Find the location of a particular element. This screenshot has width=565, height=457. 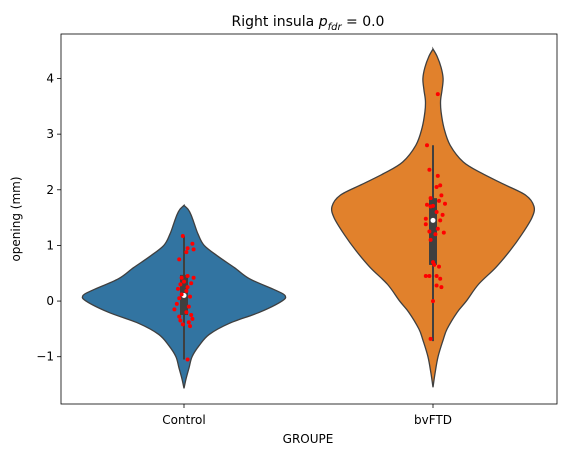

x-axis-label: GROUPE is located at coordinates (308, 439).